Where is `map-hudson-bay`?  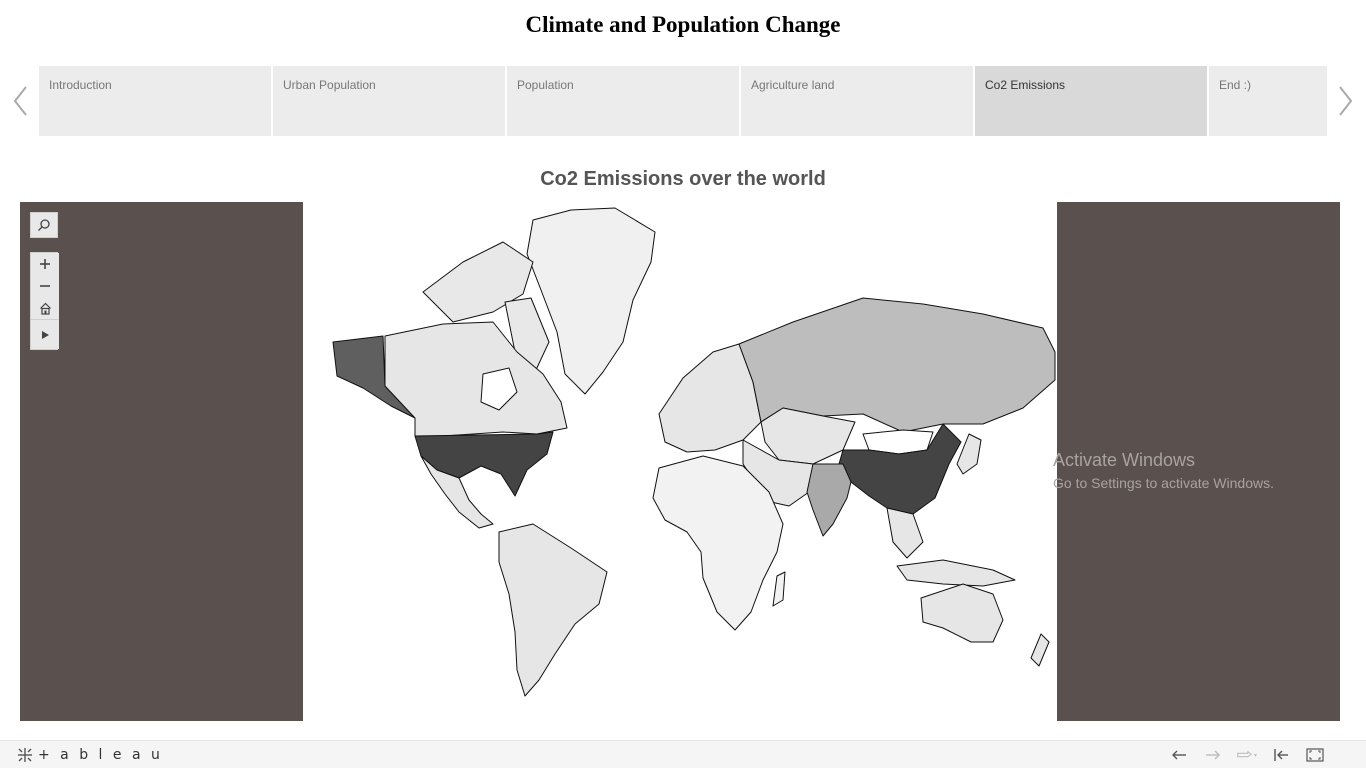 map-hudson-bay is located at coordinates (499, 389).